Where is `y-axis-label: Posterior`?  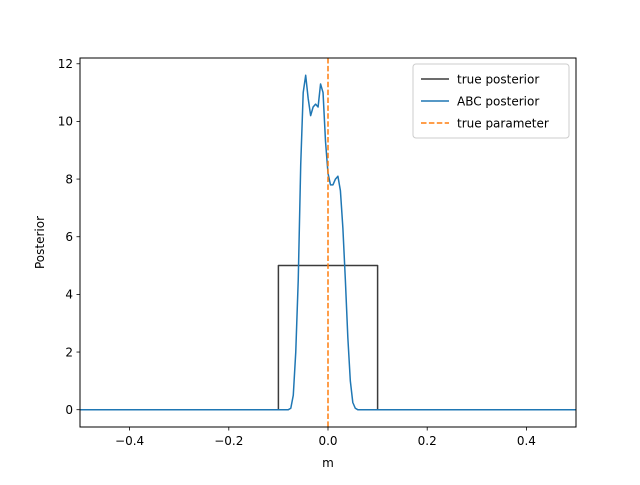 y-axis-label: Posterior is located at coordinates (40, 242).